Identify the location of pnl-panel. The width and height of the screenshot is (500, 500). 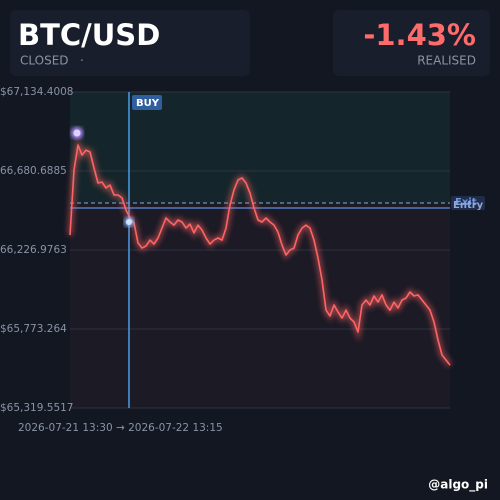
(411, 43).